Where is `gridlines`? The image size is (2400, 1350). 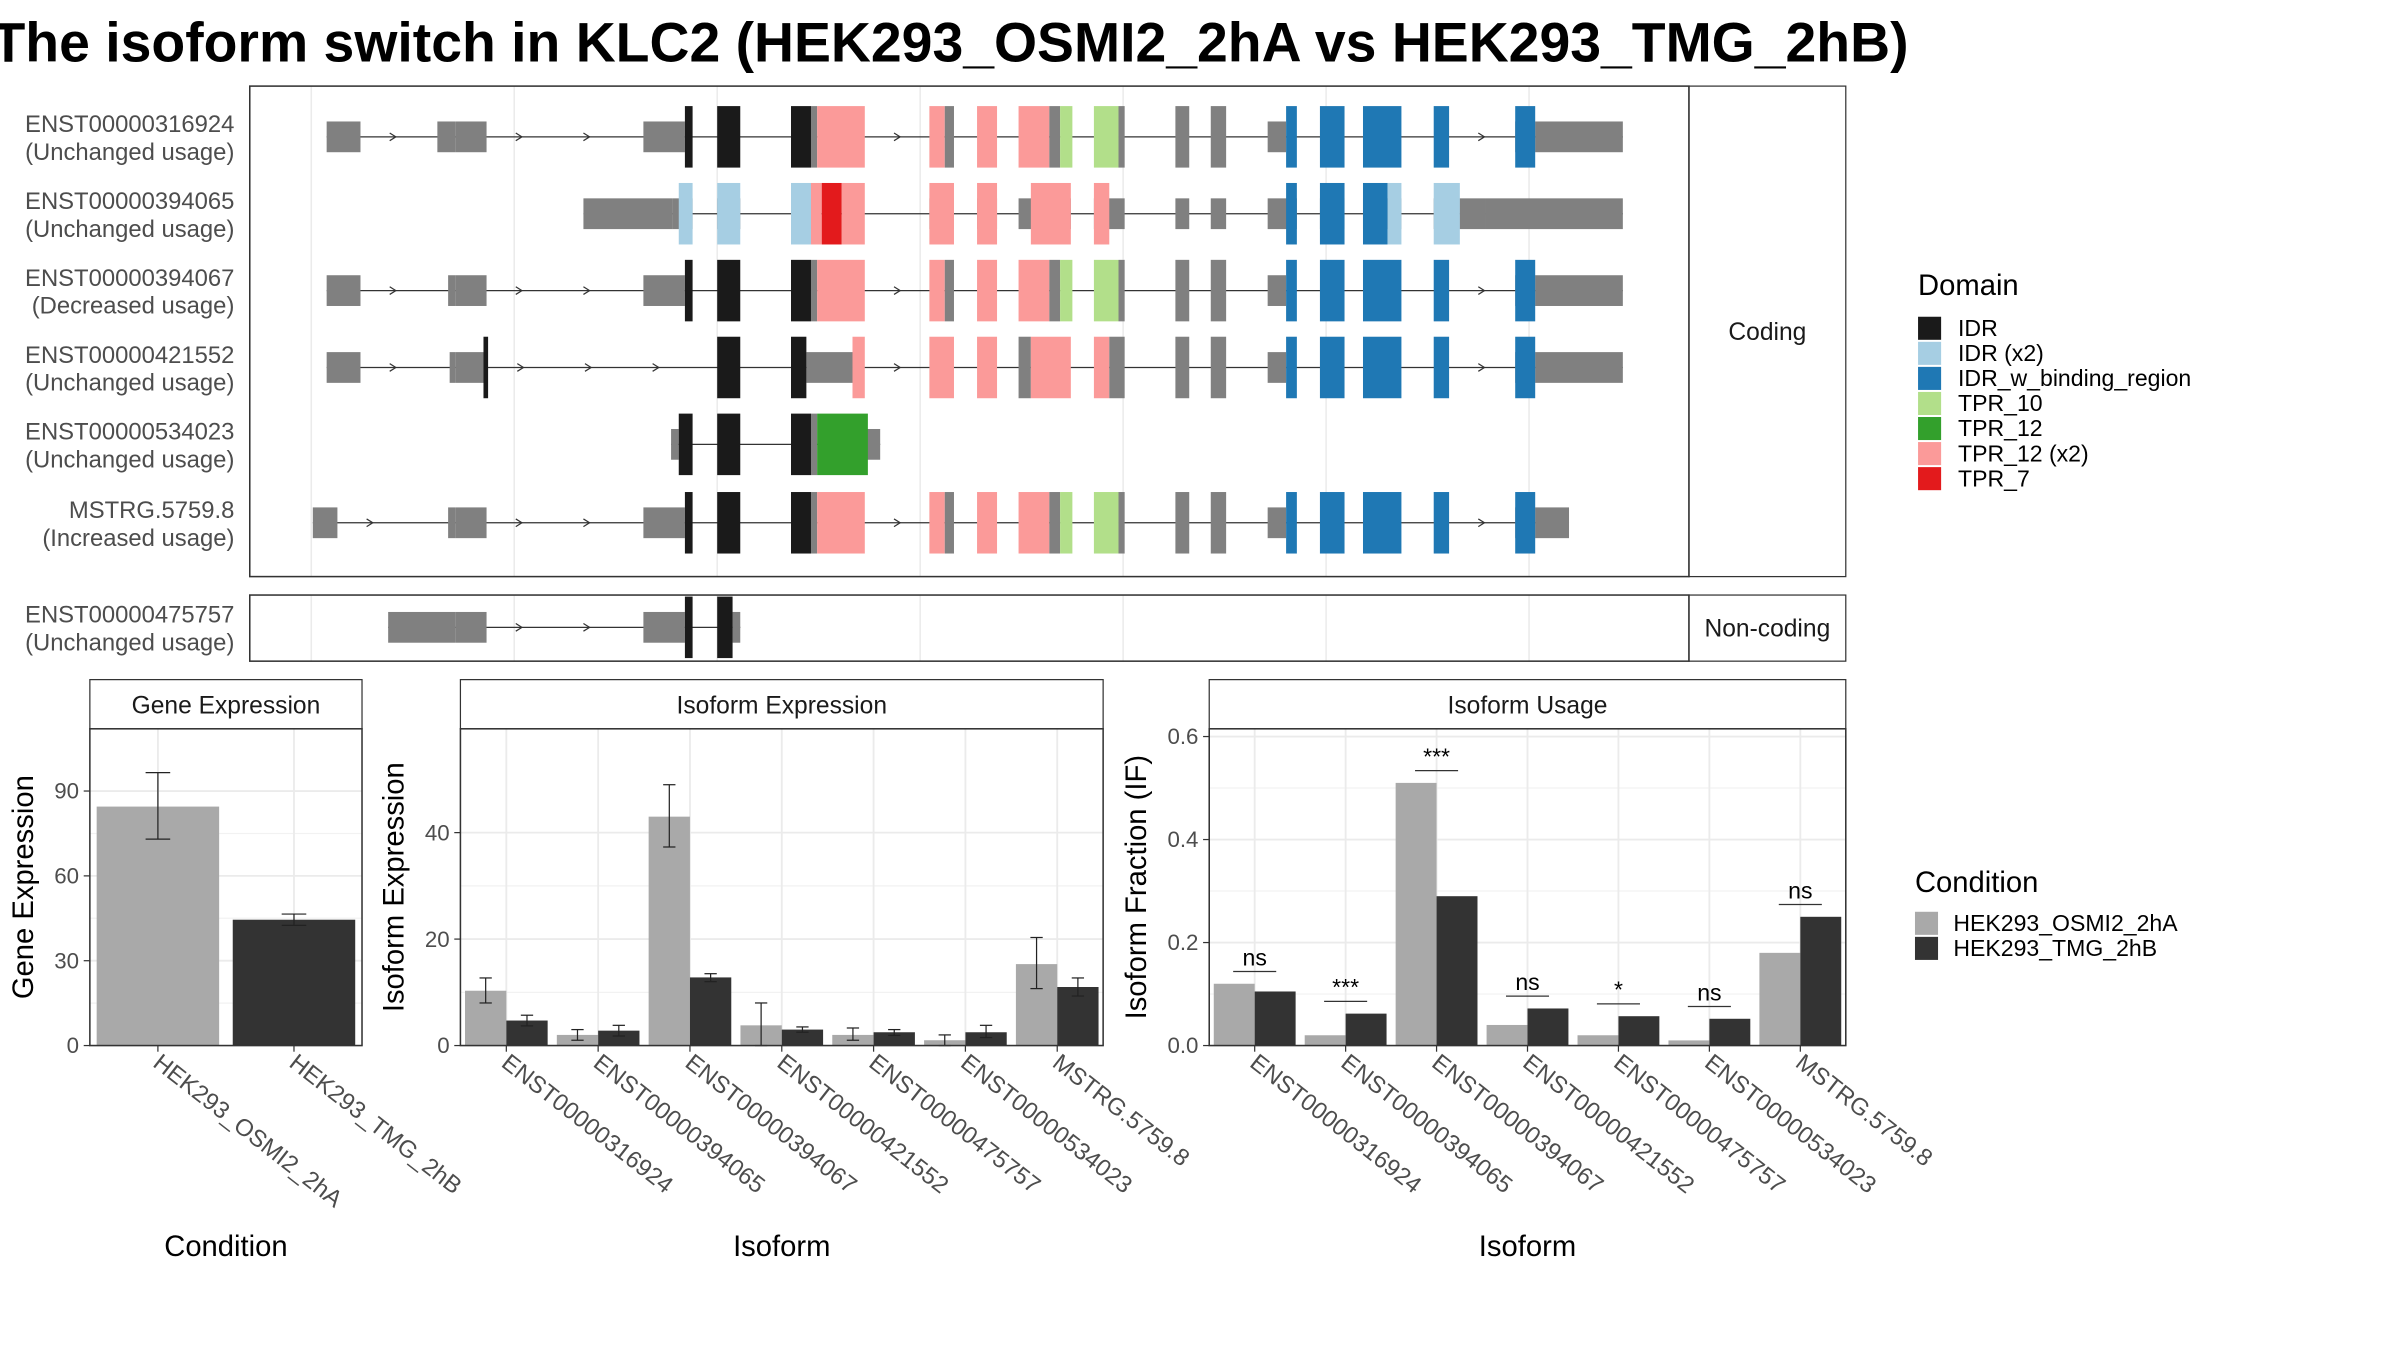 gridlines is located at coordinates (1527, 887).